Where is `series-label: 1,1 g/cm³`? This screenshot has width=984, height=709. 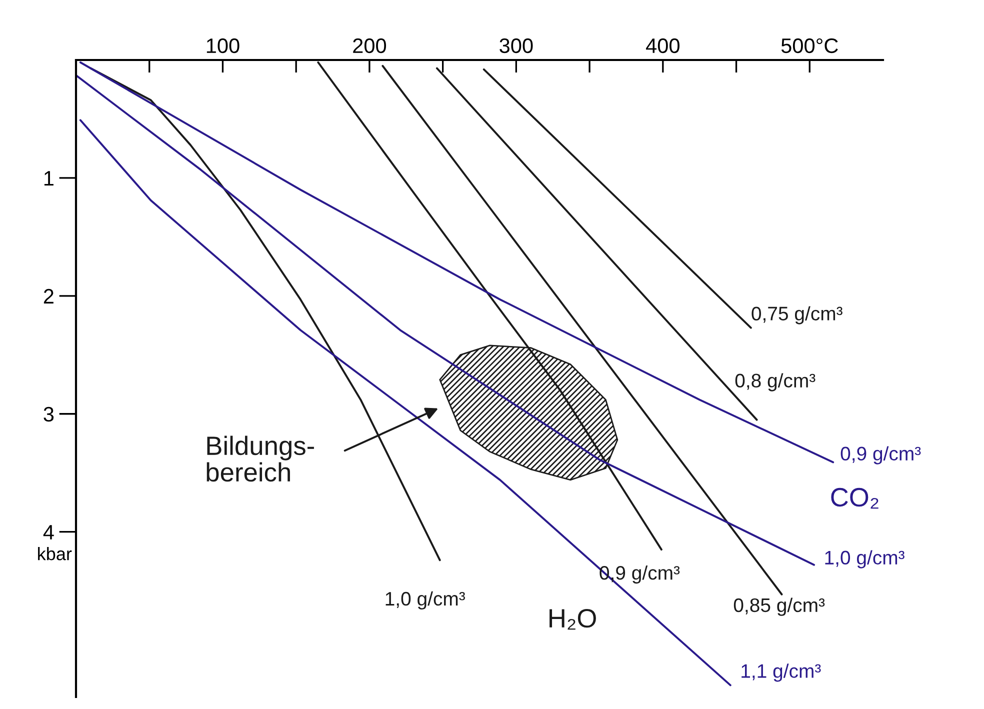
series-label: 1,1 g/cm³ is located at coordinates (781, 673).